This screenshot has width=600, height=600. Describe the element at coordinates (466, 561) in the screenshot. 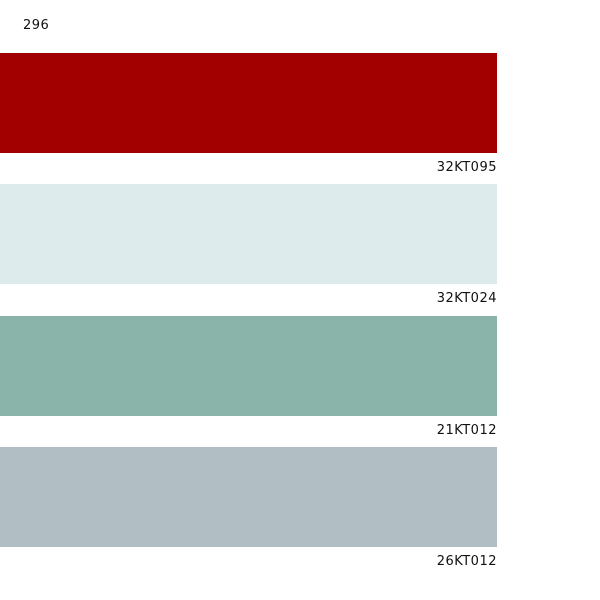

I see `color-code: 26KT012` at that location.